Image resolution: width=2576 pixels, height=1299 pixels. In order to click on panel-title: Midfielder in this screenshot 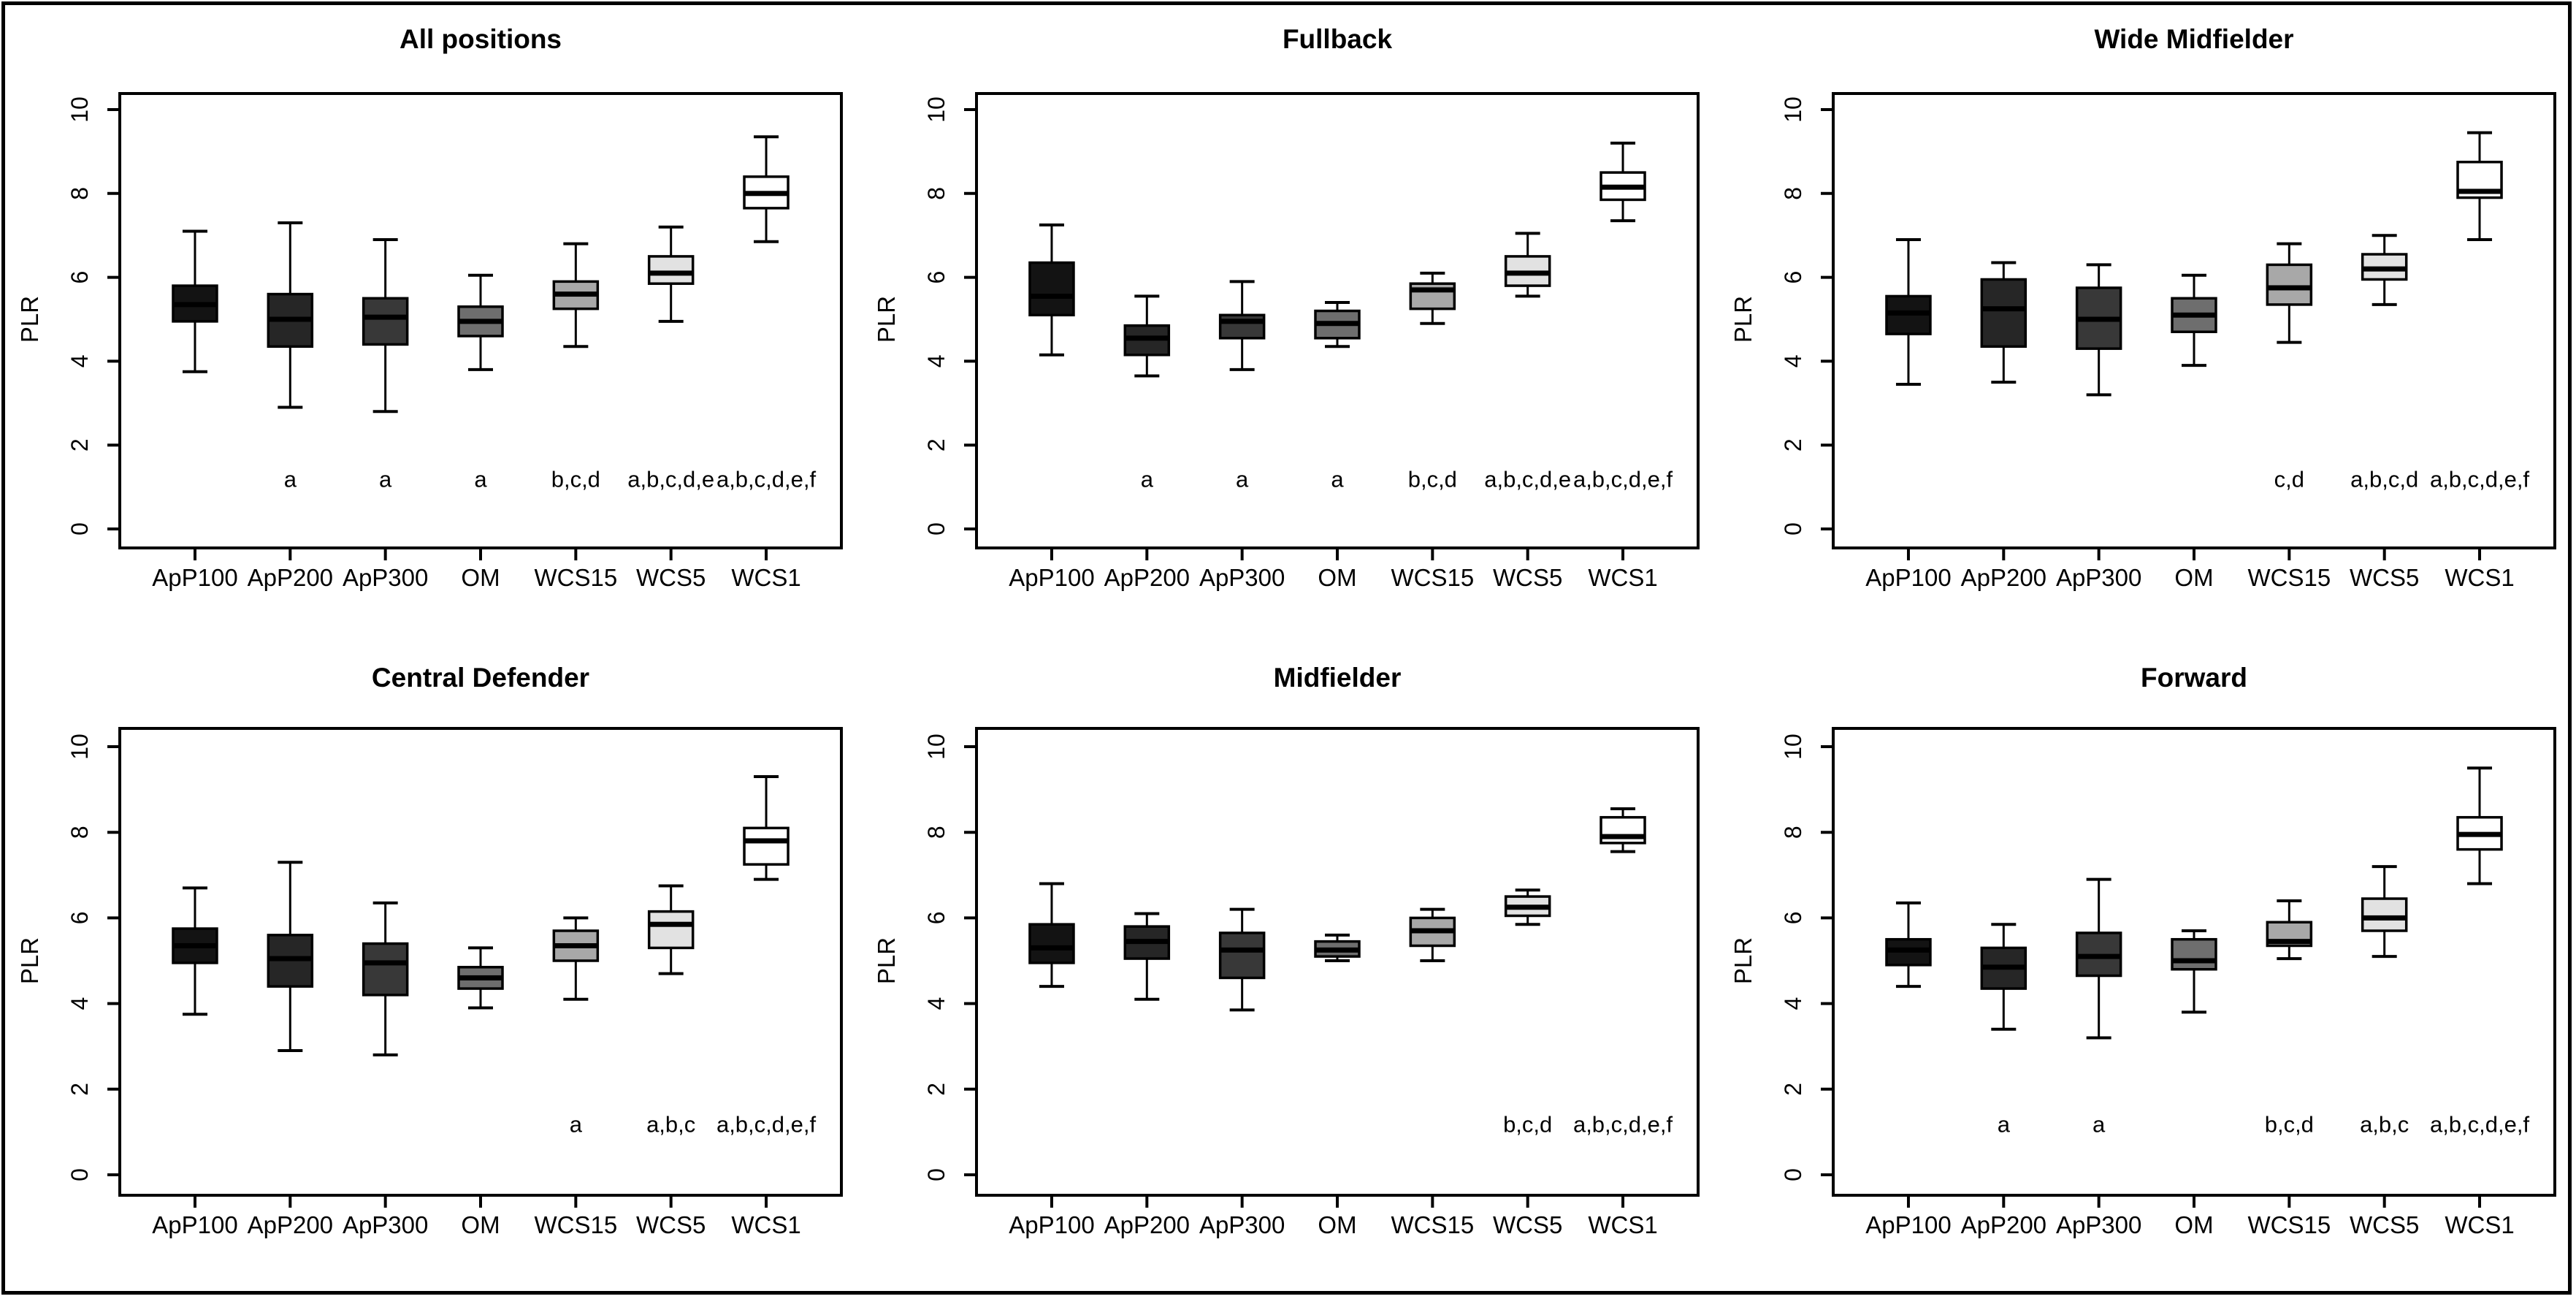, I will do `click(1338, 678)`.